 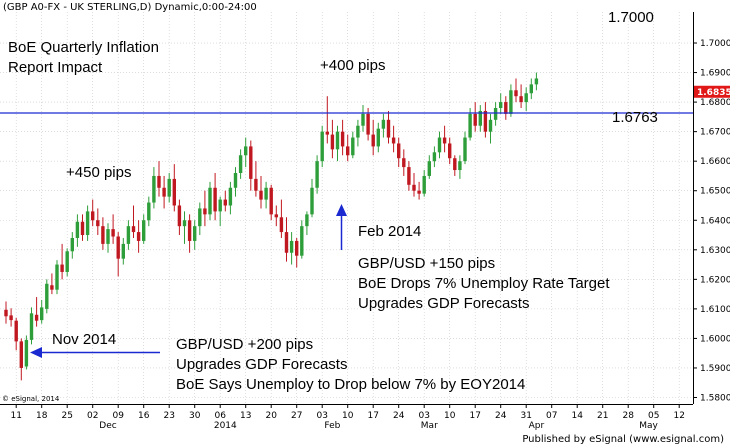 What do you see at coordinates (429, 426) in the screenshot?
I see `x-month-label: Mar` at bounding box center [429, 426].